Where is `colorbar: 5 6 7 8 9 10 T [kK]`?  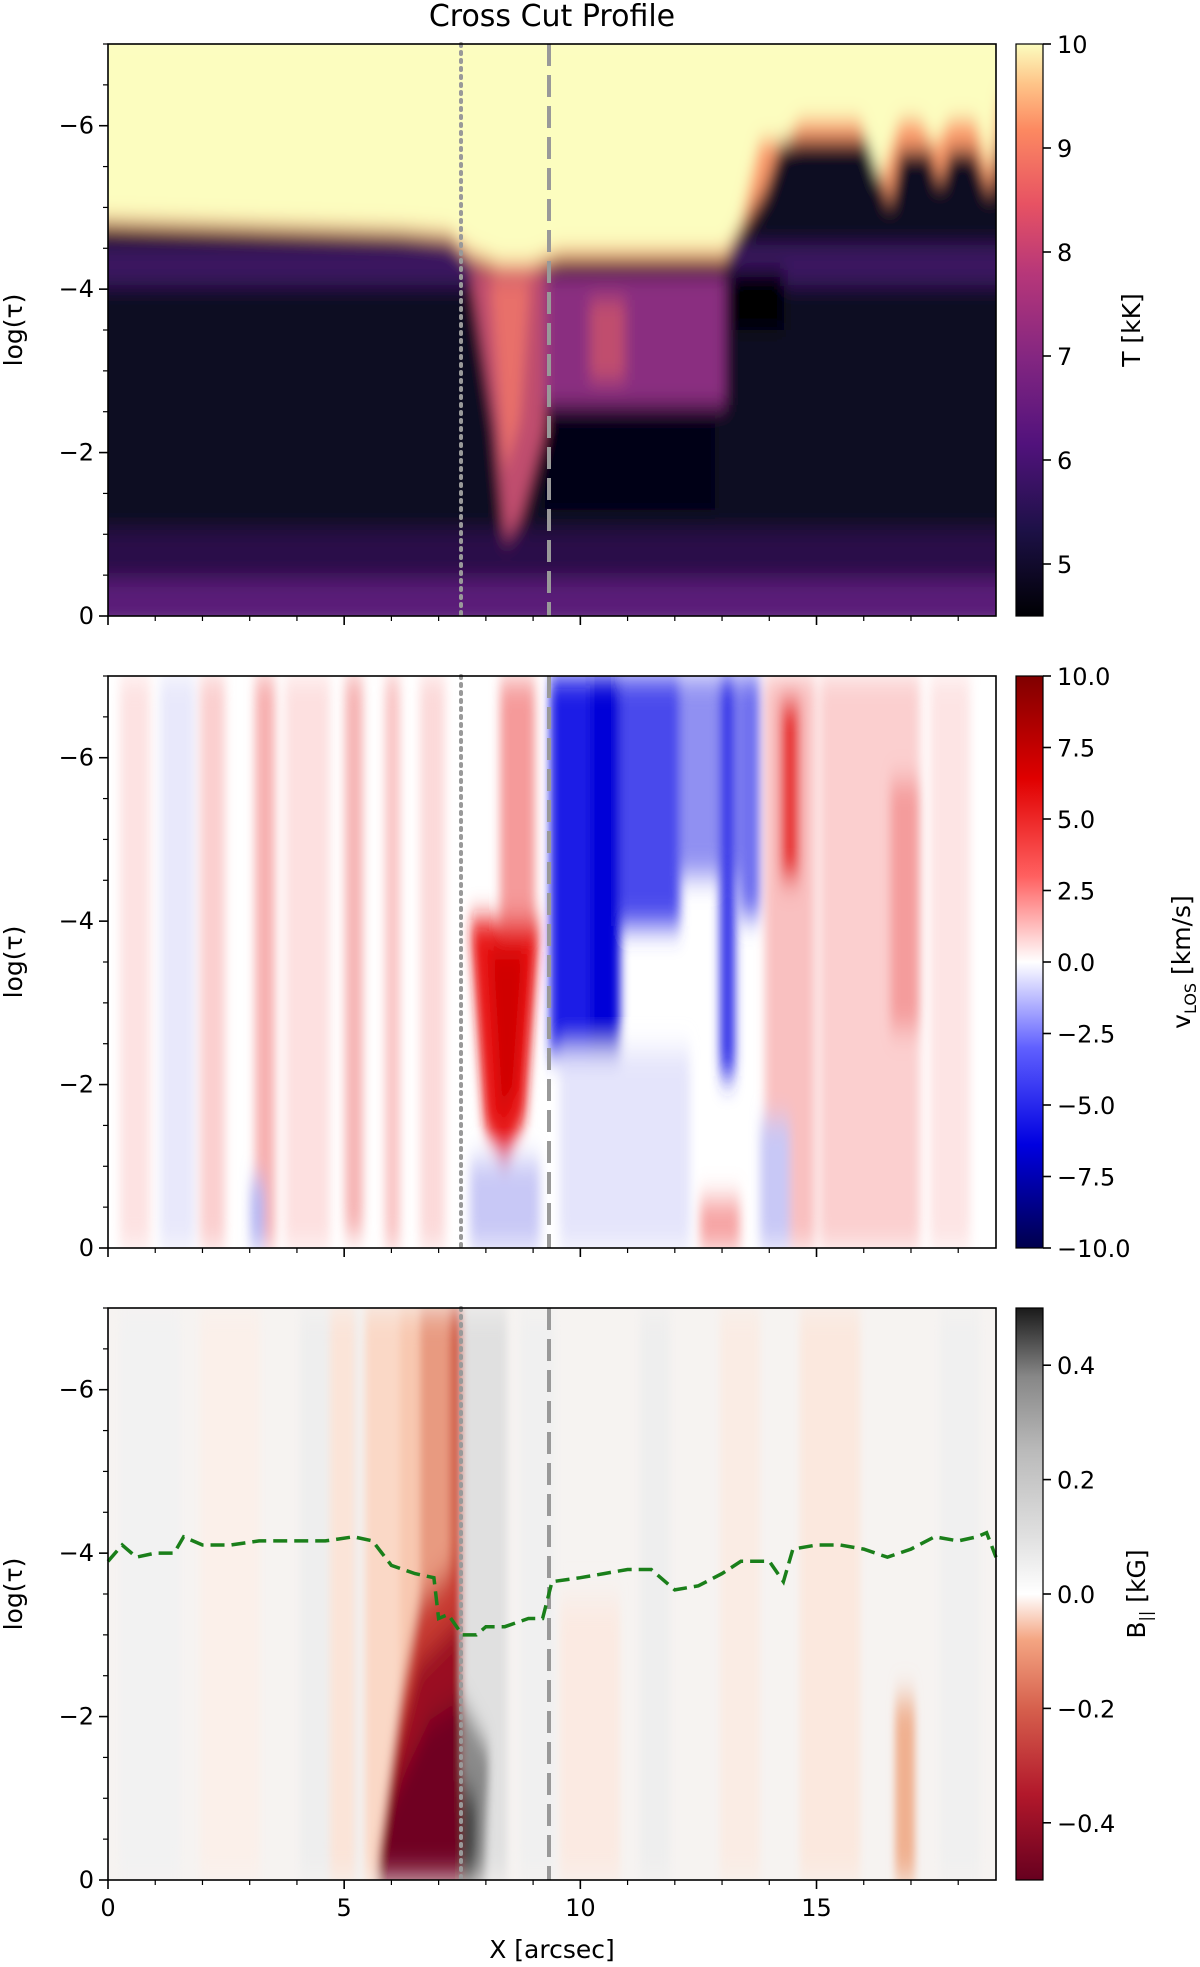 colorbar: 5 6 7 8 9 10 T [kK] is located at coordinates (1080, 324).